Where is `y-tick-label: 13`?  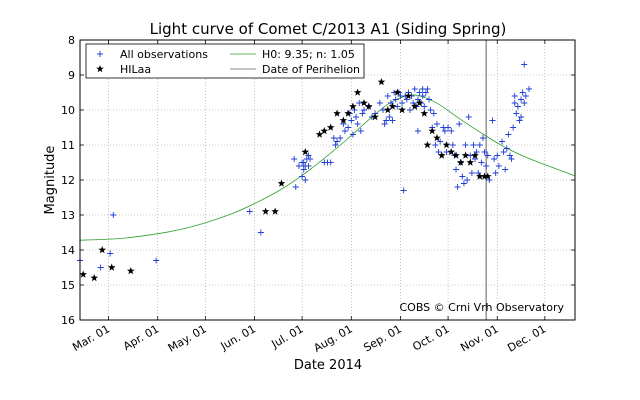
y-tick-label: 13 is located at coordinates (68, 215).